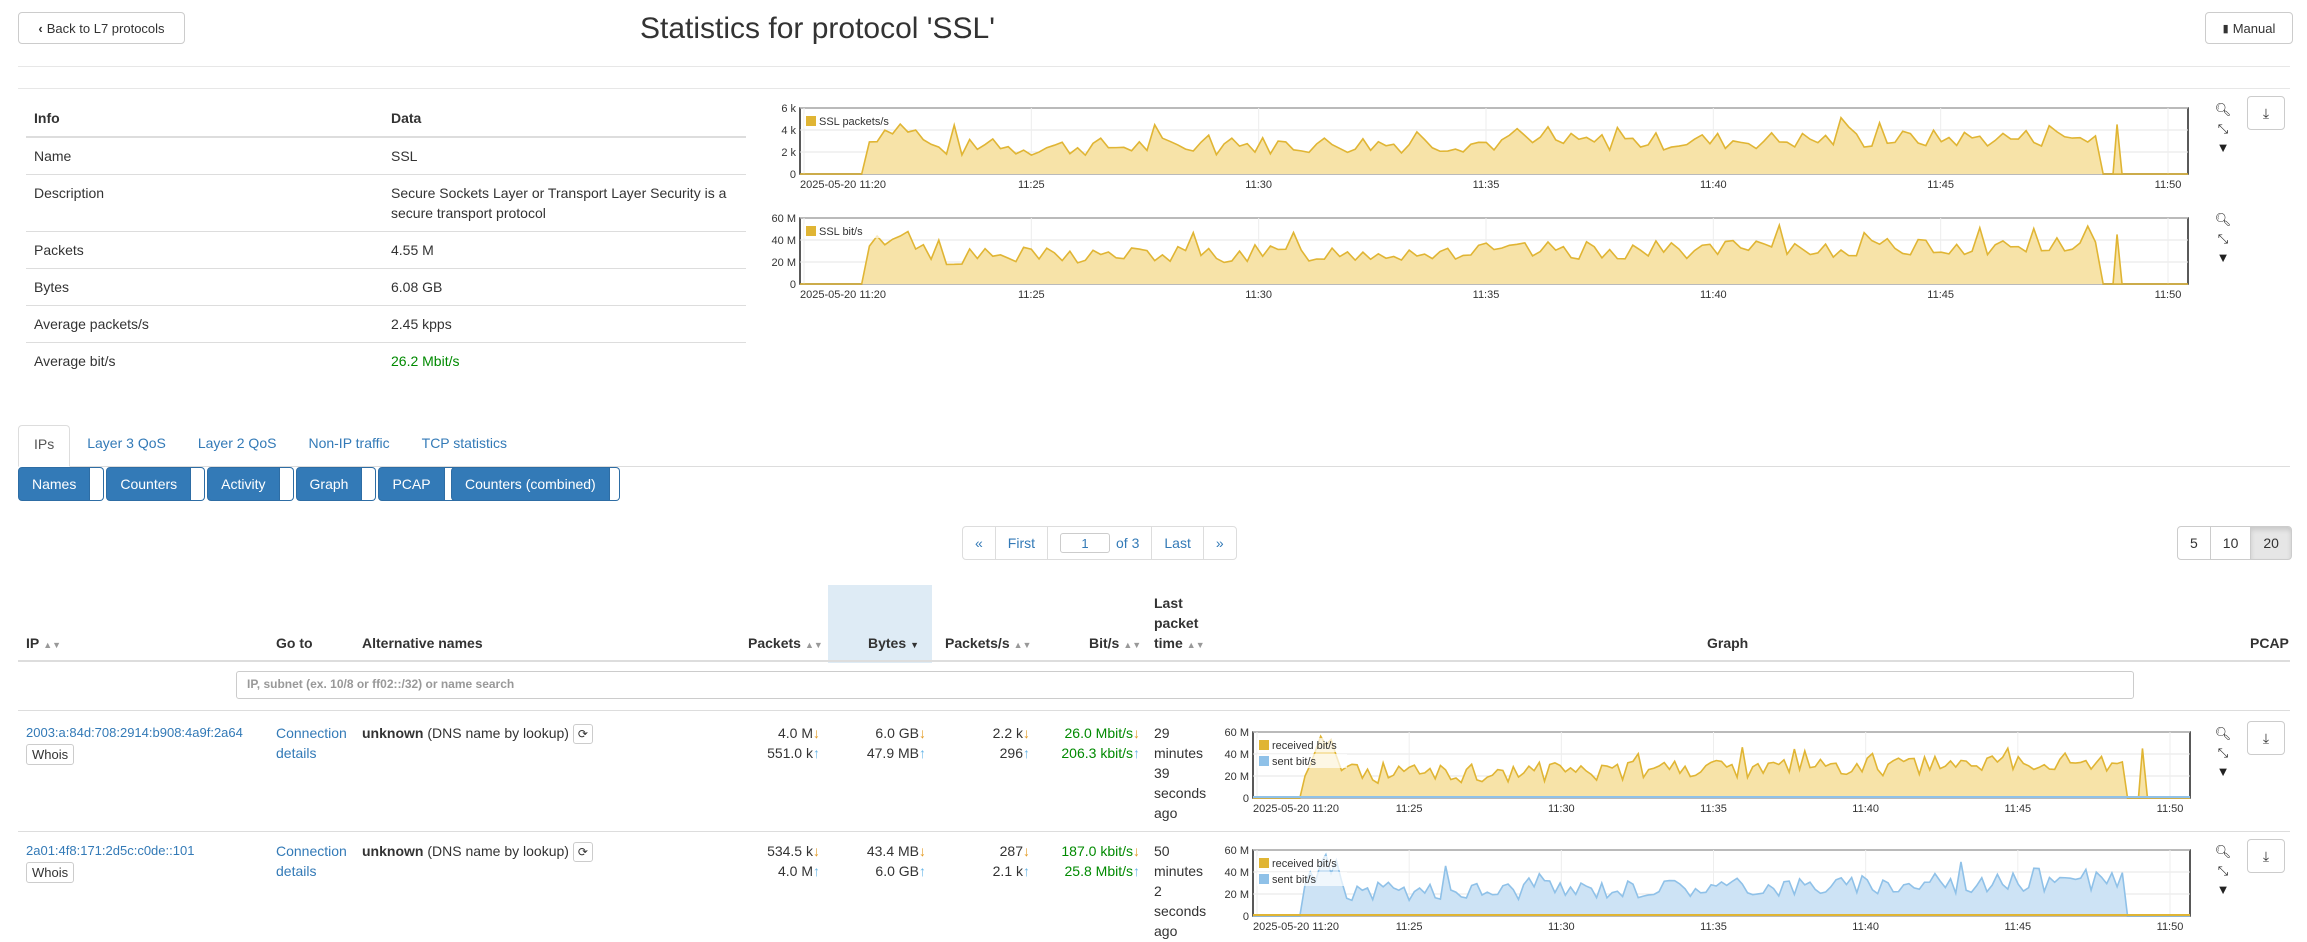 The height and width of the screenshot is (942, 2307). I want to click on toggle-names-check, so click(97, 484).